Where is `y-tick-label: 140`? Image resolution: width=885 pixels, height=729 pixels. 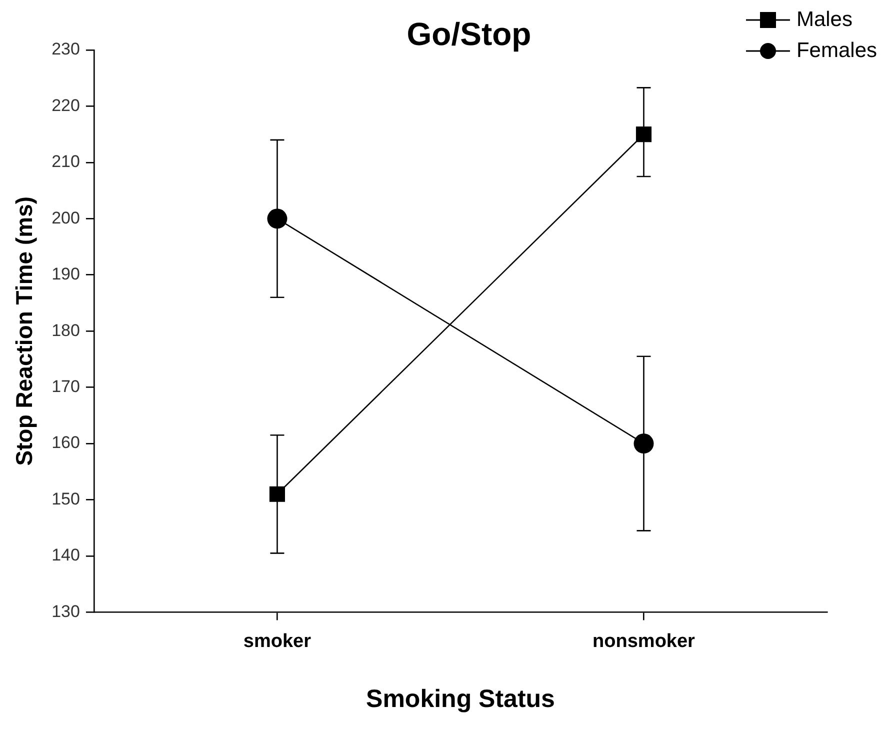 y-tick-label: 140 is located at coordinates (66, 555).